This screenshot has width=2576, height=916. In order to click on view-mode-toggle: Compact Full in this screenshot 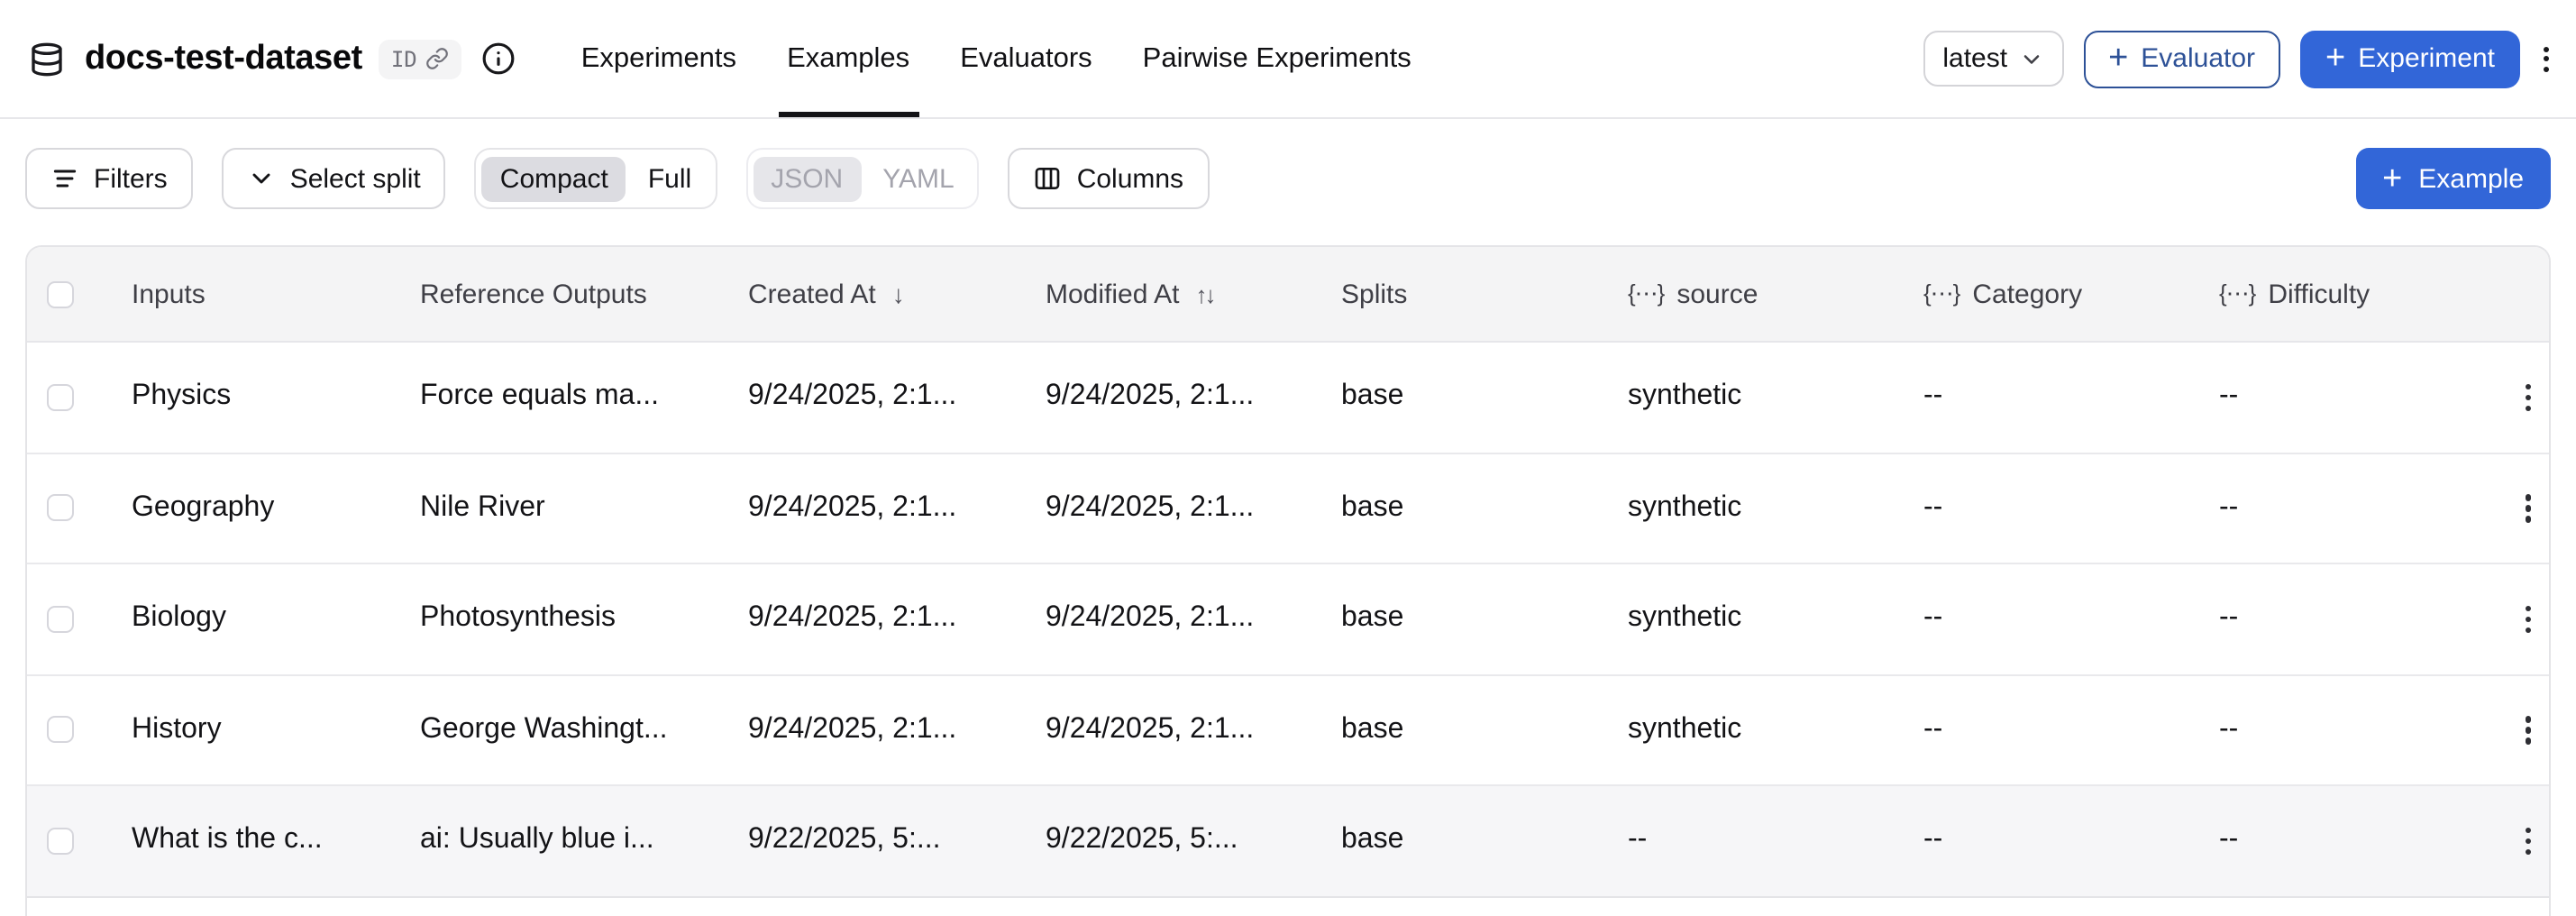, I will do `click(595, 178)`.